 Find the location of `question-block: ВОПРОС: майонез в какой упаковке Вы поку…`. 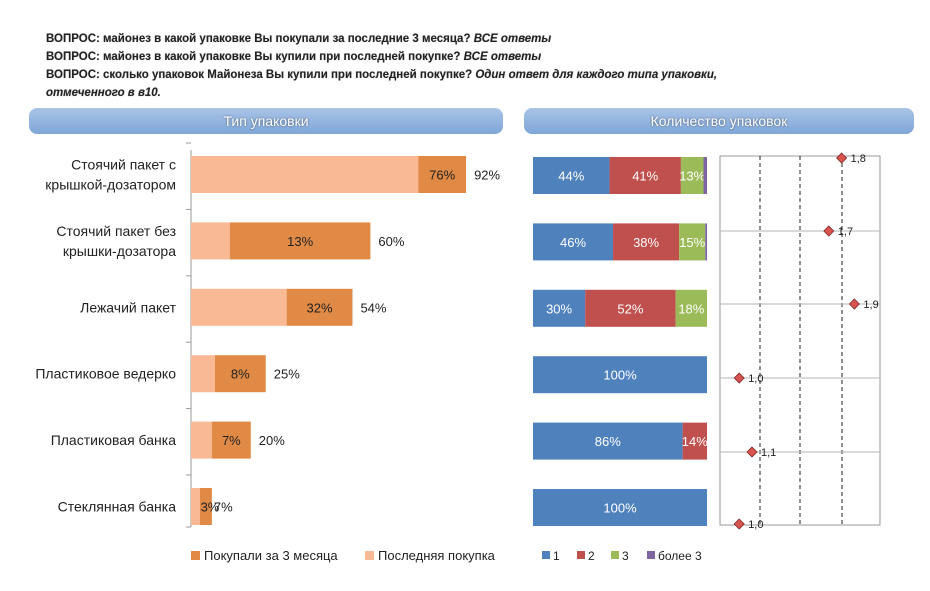

question-block: ВОПРОС: майонез в какой упаковке Вы поку… is located at coordinates (471, 66).